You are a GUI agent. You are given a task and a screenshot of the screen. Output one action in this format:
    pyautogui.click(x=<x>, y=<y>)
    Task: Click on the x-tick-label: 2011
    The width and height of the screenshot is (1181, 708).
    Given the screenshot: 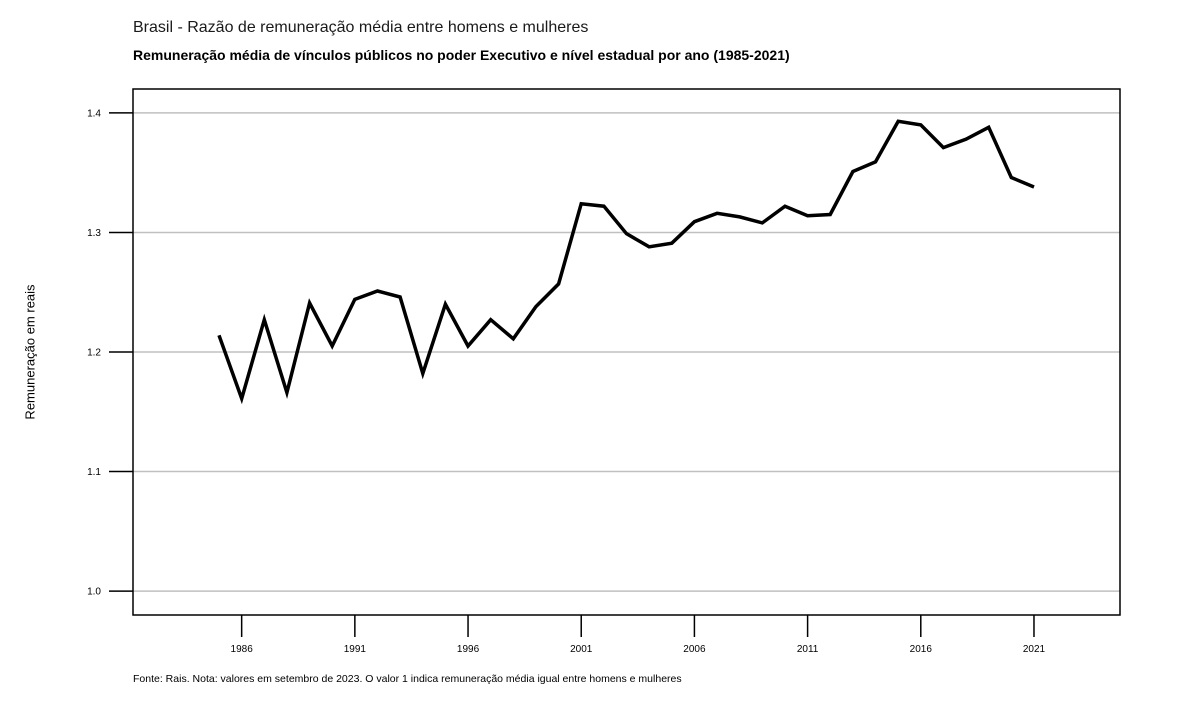 What is the action you would take?
    pyautogui.click(x=808, y=649)
    